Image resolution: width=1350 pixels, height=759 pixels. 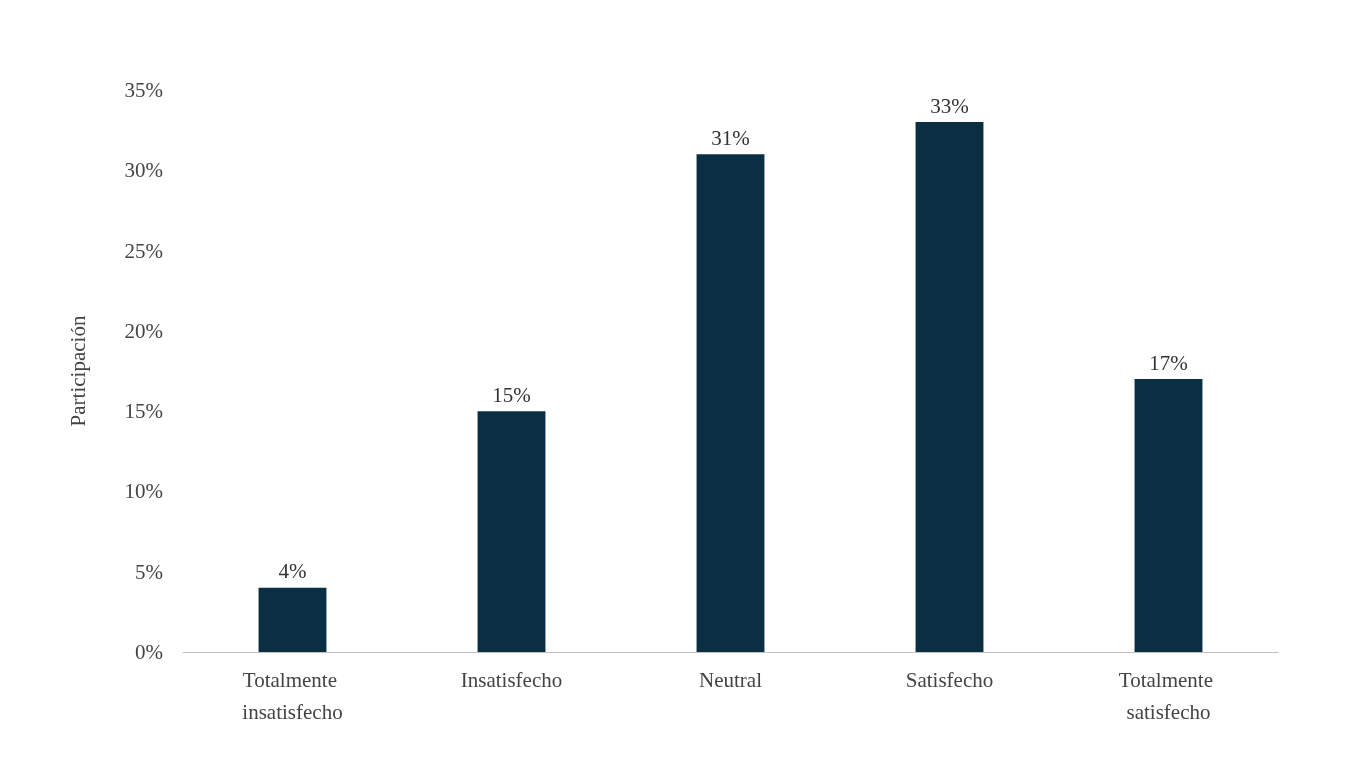 I want to click on data-label: 33%, so click(x=949, y=105).